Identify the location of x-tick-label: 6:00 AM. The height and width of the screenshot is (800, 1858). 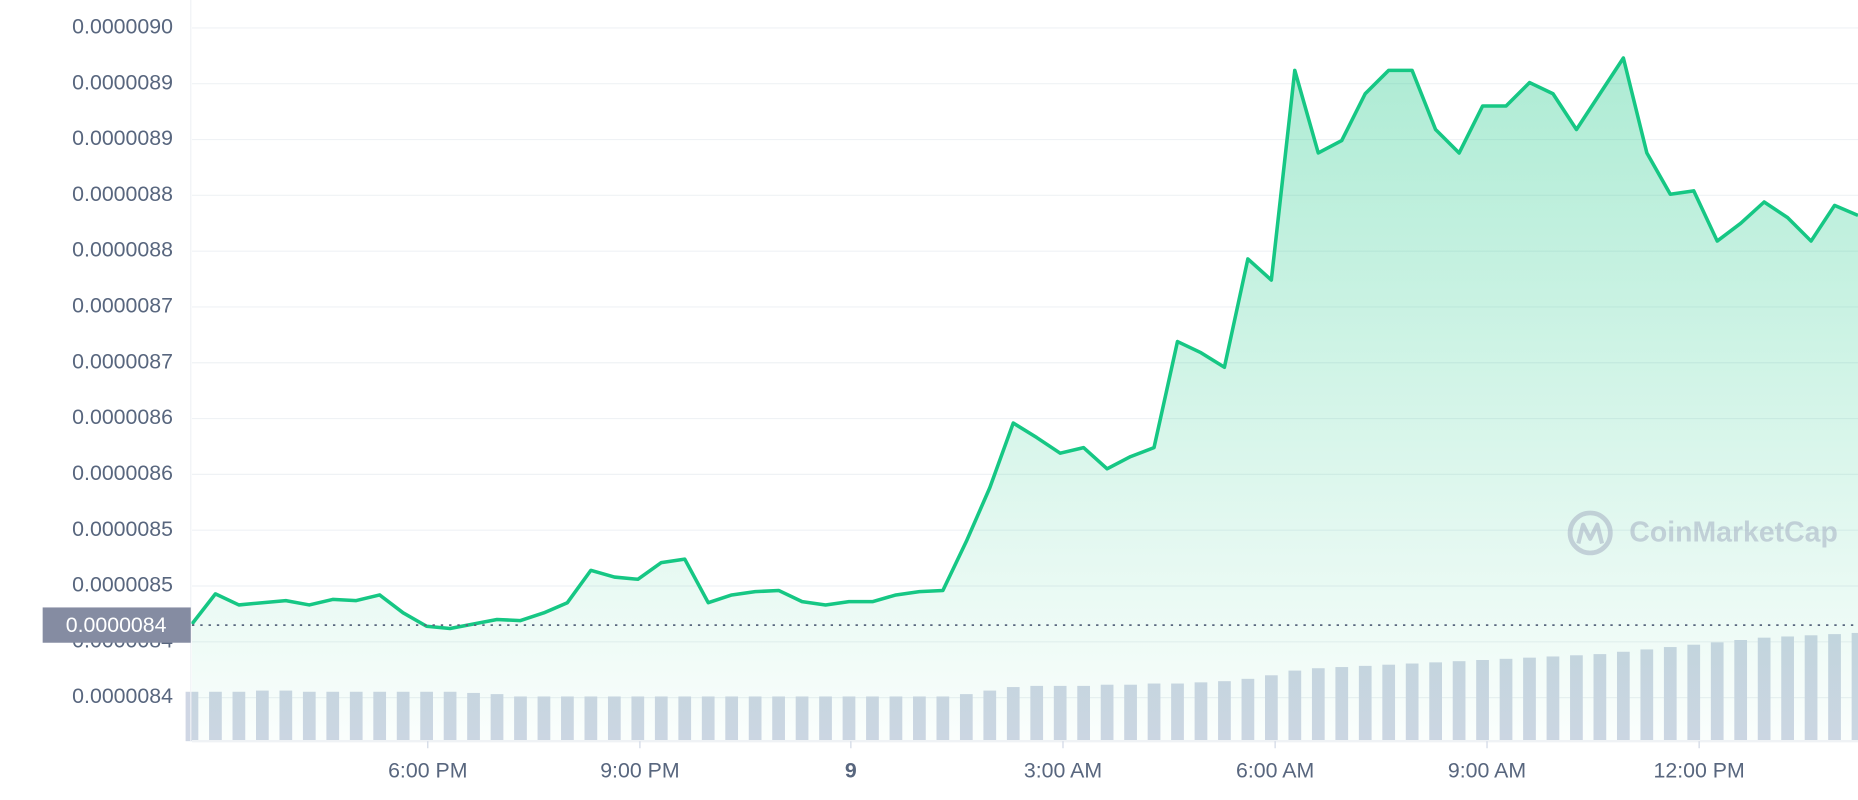
(1275, 770).